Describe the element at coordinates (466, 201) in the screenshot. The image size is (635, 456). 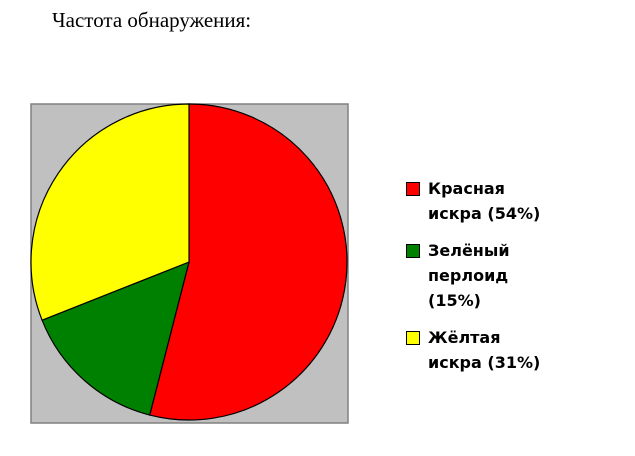
I see `legend-label: Красная искра` at that location.